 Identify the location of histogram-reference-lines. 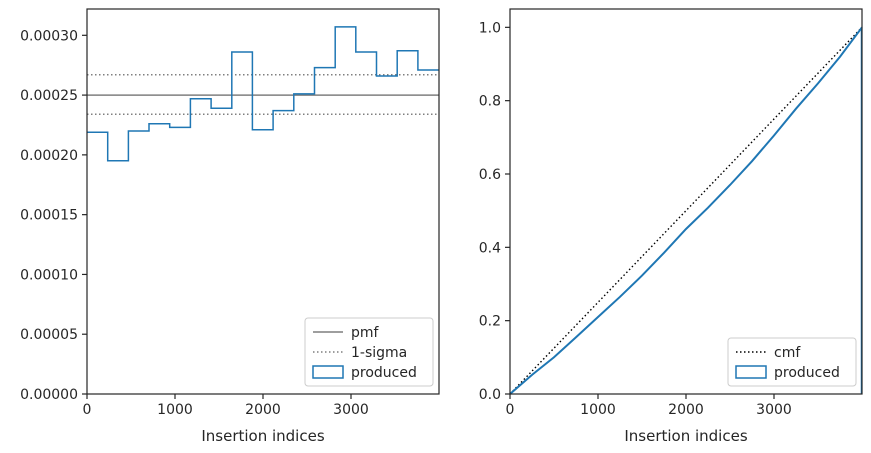
(263, 94).